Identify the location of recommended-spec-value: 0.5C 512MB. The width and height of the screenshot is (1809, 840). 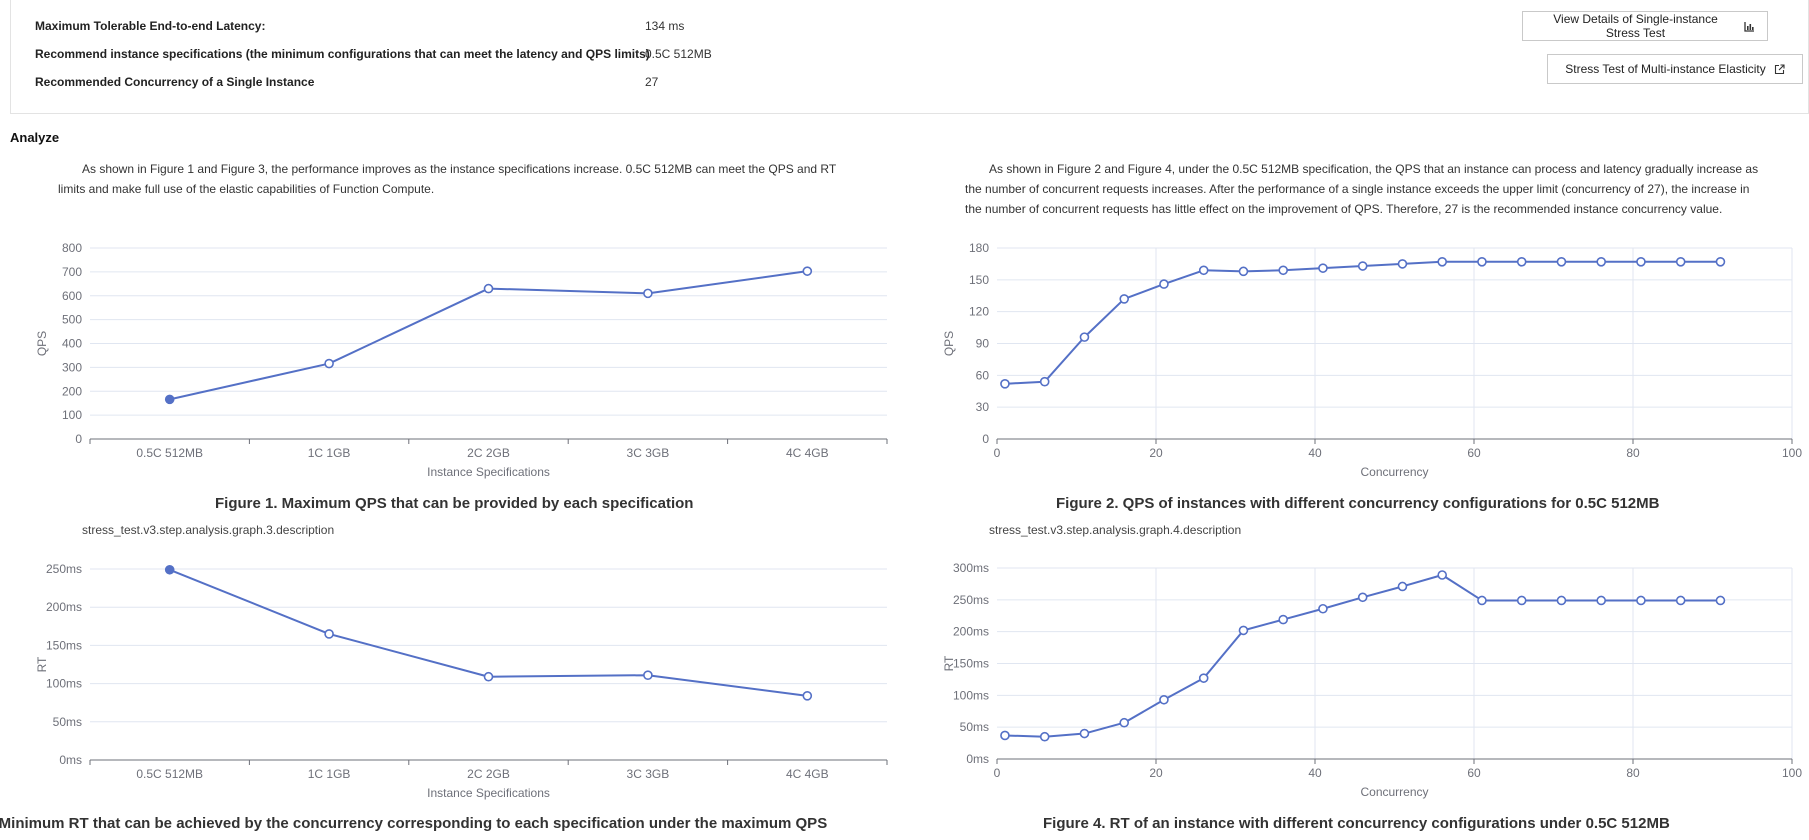
(678, 54).